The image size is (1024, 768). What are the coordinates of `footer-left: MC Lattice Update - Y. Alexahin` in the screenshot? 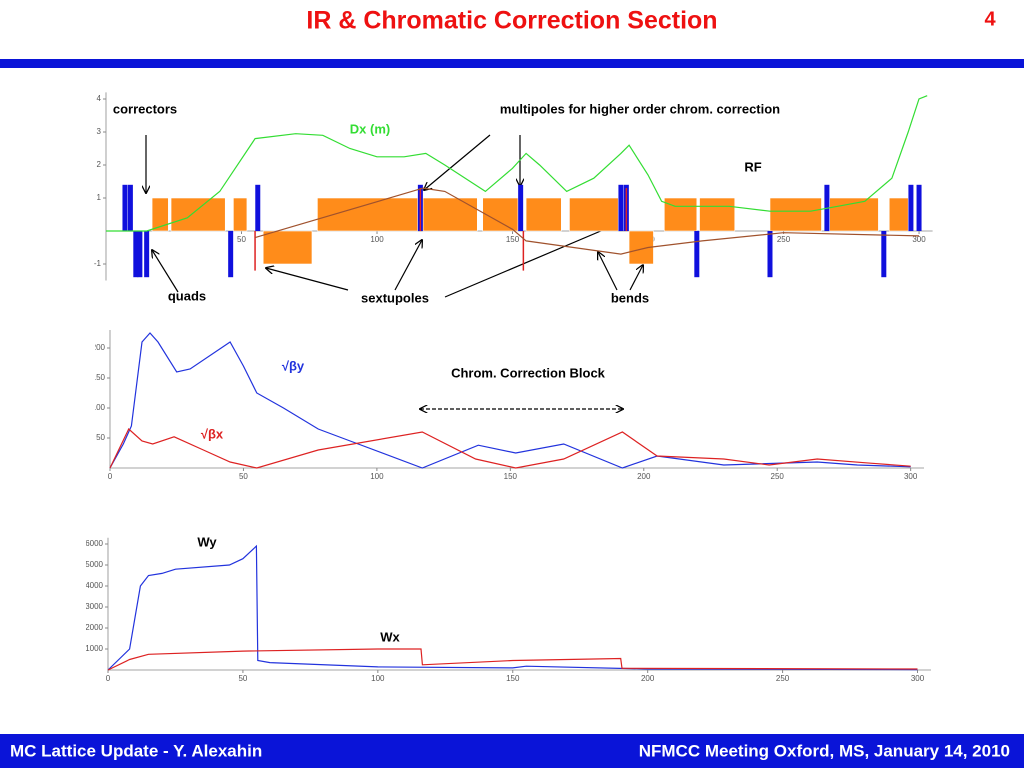 It's located at (136, 750).